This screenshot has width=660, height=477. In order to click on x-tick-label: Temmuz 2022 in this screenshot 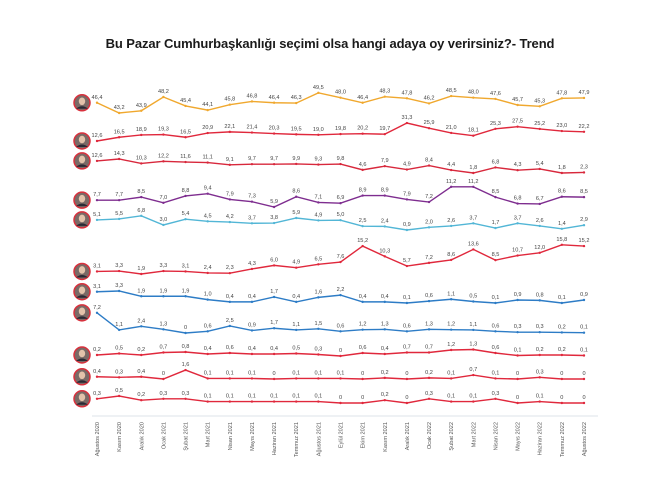, I will do `click(563, 439)`.